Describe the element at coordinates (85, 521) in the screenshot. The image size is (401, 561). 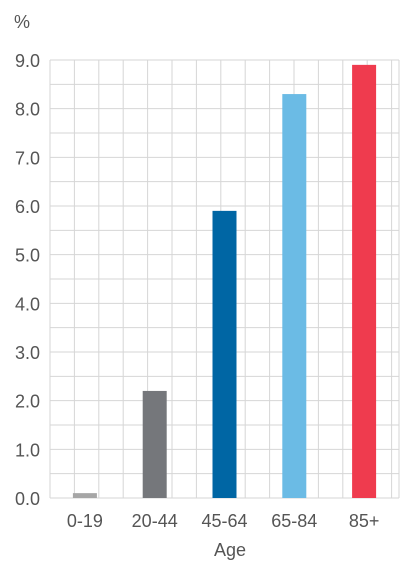
I see `x-tick-label: 0-19` at that location.